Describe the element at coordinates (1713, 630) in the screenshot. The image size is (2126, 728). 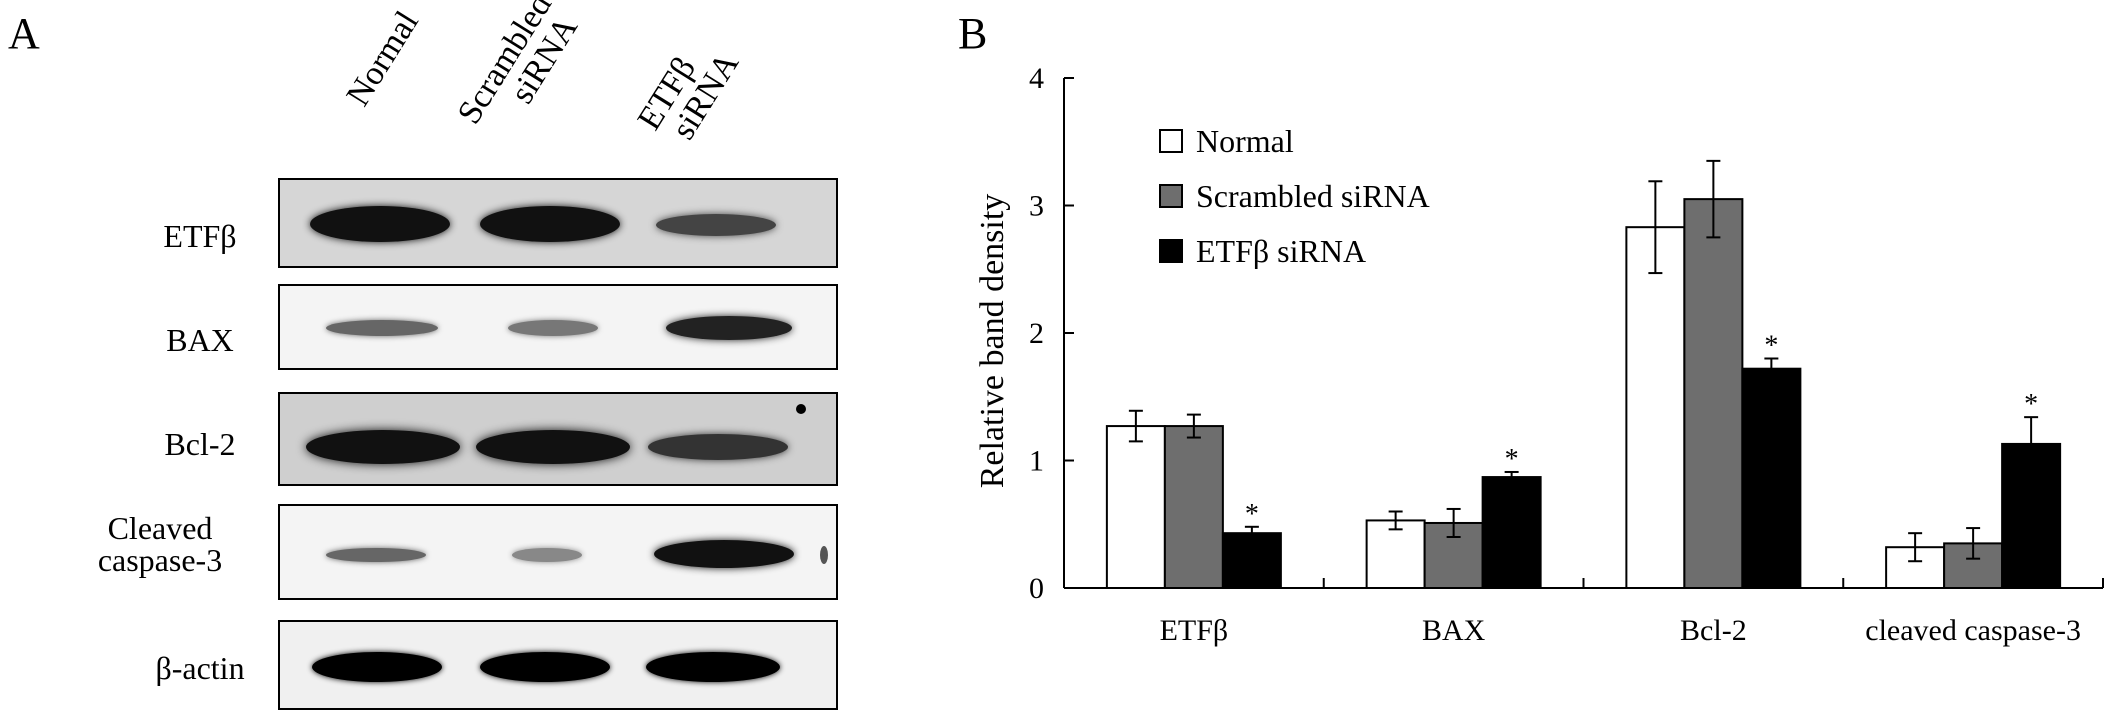
I see `x-tick-label: Bcl-2` at that location.